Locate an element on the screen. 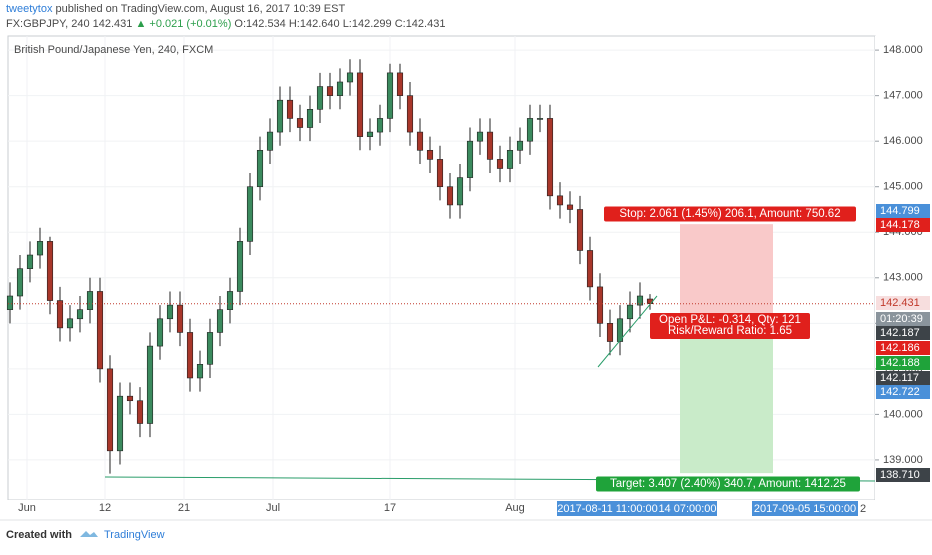 The width and height of the screenshot is (932, 555). low: L:142.299 is located at coordinates (367, 24).